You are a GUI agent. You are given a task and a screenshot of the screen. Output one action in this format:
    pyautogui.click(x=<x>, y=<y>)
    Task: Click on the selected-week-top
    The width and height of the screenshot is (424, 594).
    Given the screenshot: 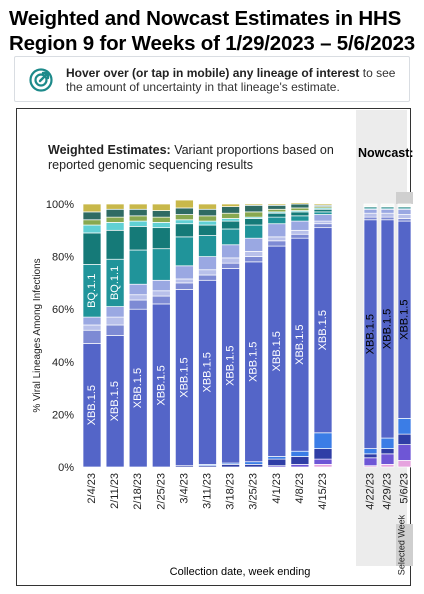 What is the action you would take?
    pyautogui.click(x=404, y=198)
    